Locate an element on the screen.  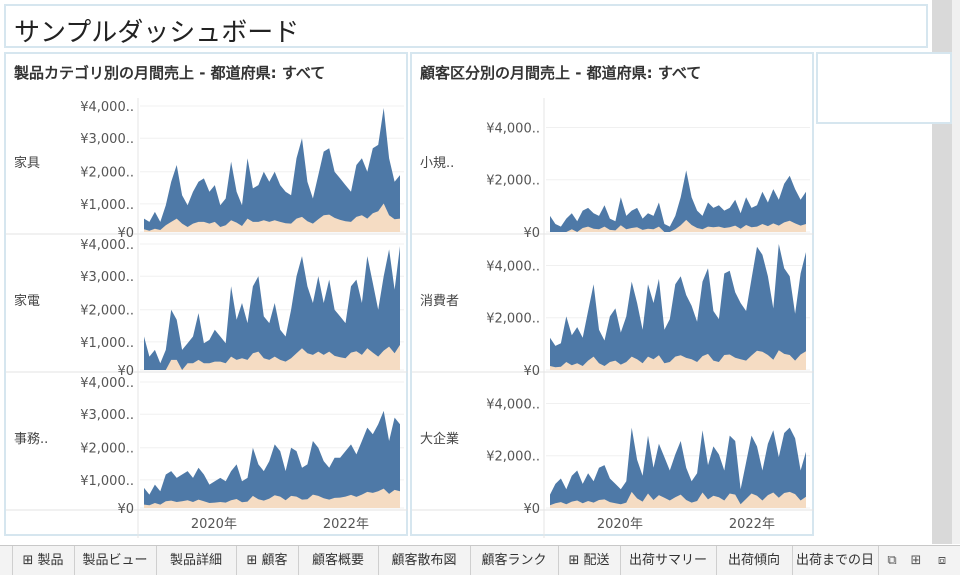
vertical-scrollbar is located at coordinates (942, 272).